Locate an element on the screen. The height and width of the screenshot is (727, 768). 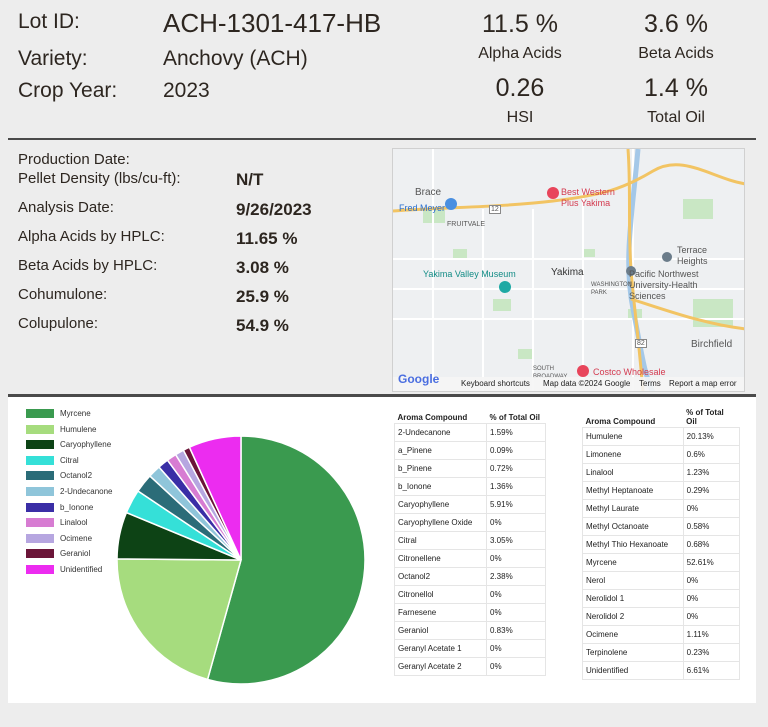
alpha-hplc-value: 11.65 % is located at coordinates (267, 238).